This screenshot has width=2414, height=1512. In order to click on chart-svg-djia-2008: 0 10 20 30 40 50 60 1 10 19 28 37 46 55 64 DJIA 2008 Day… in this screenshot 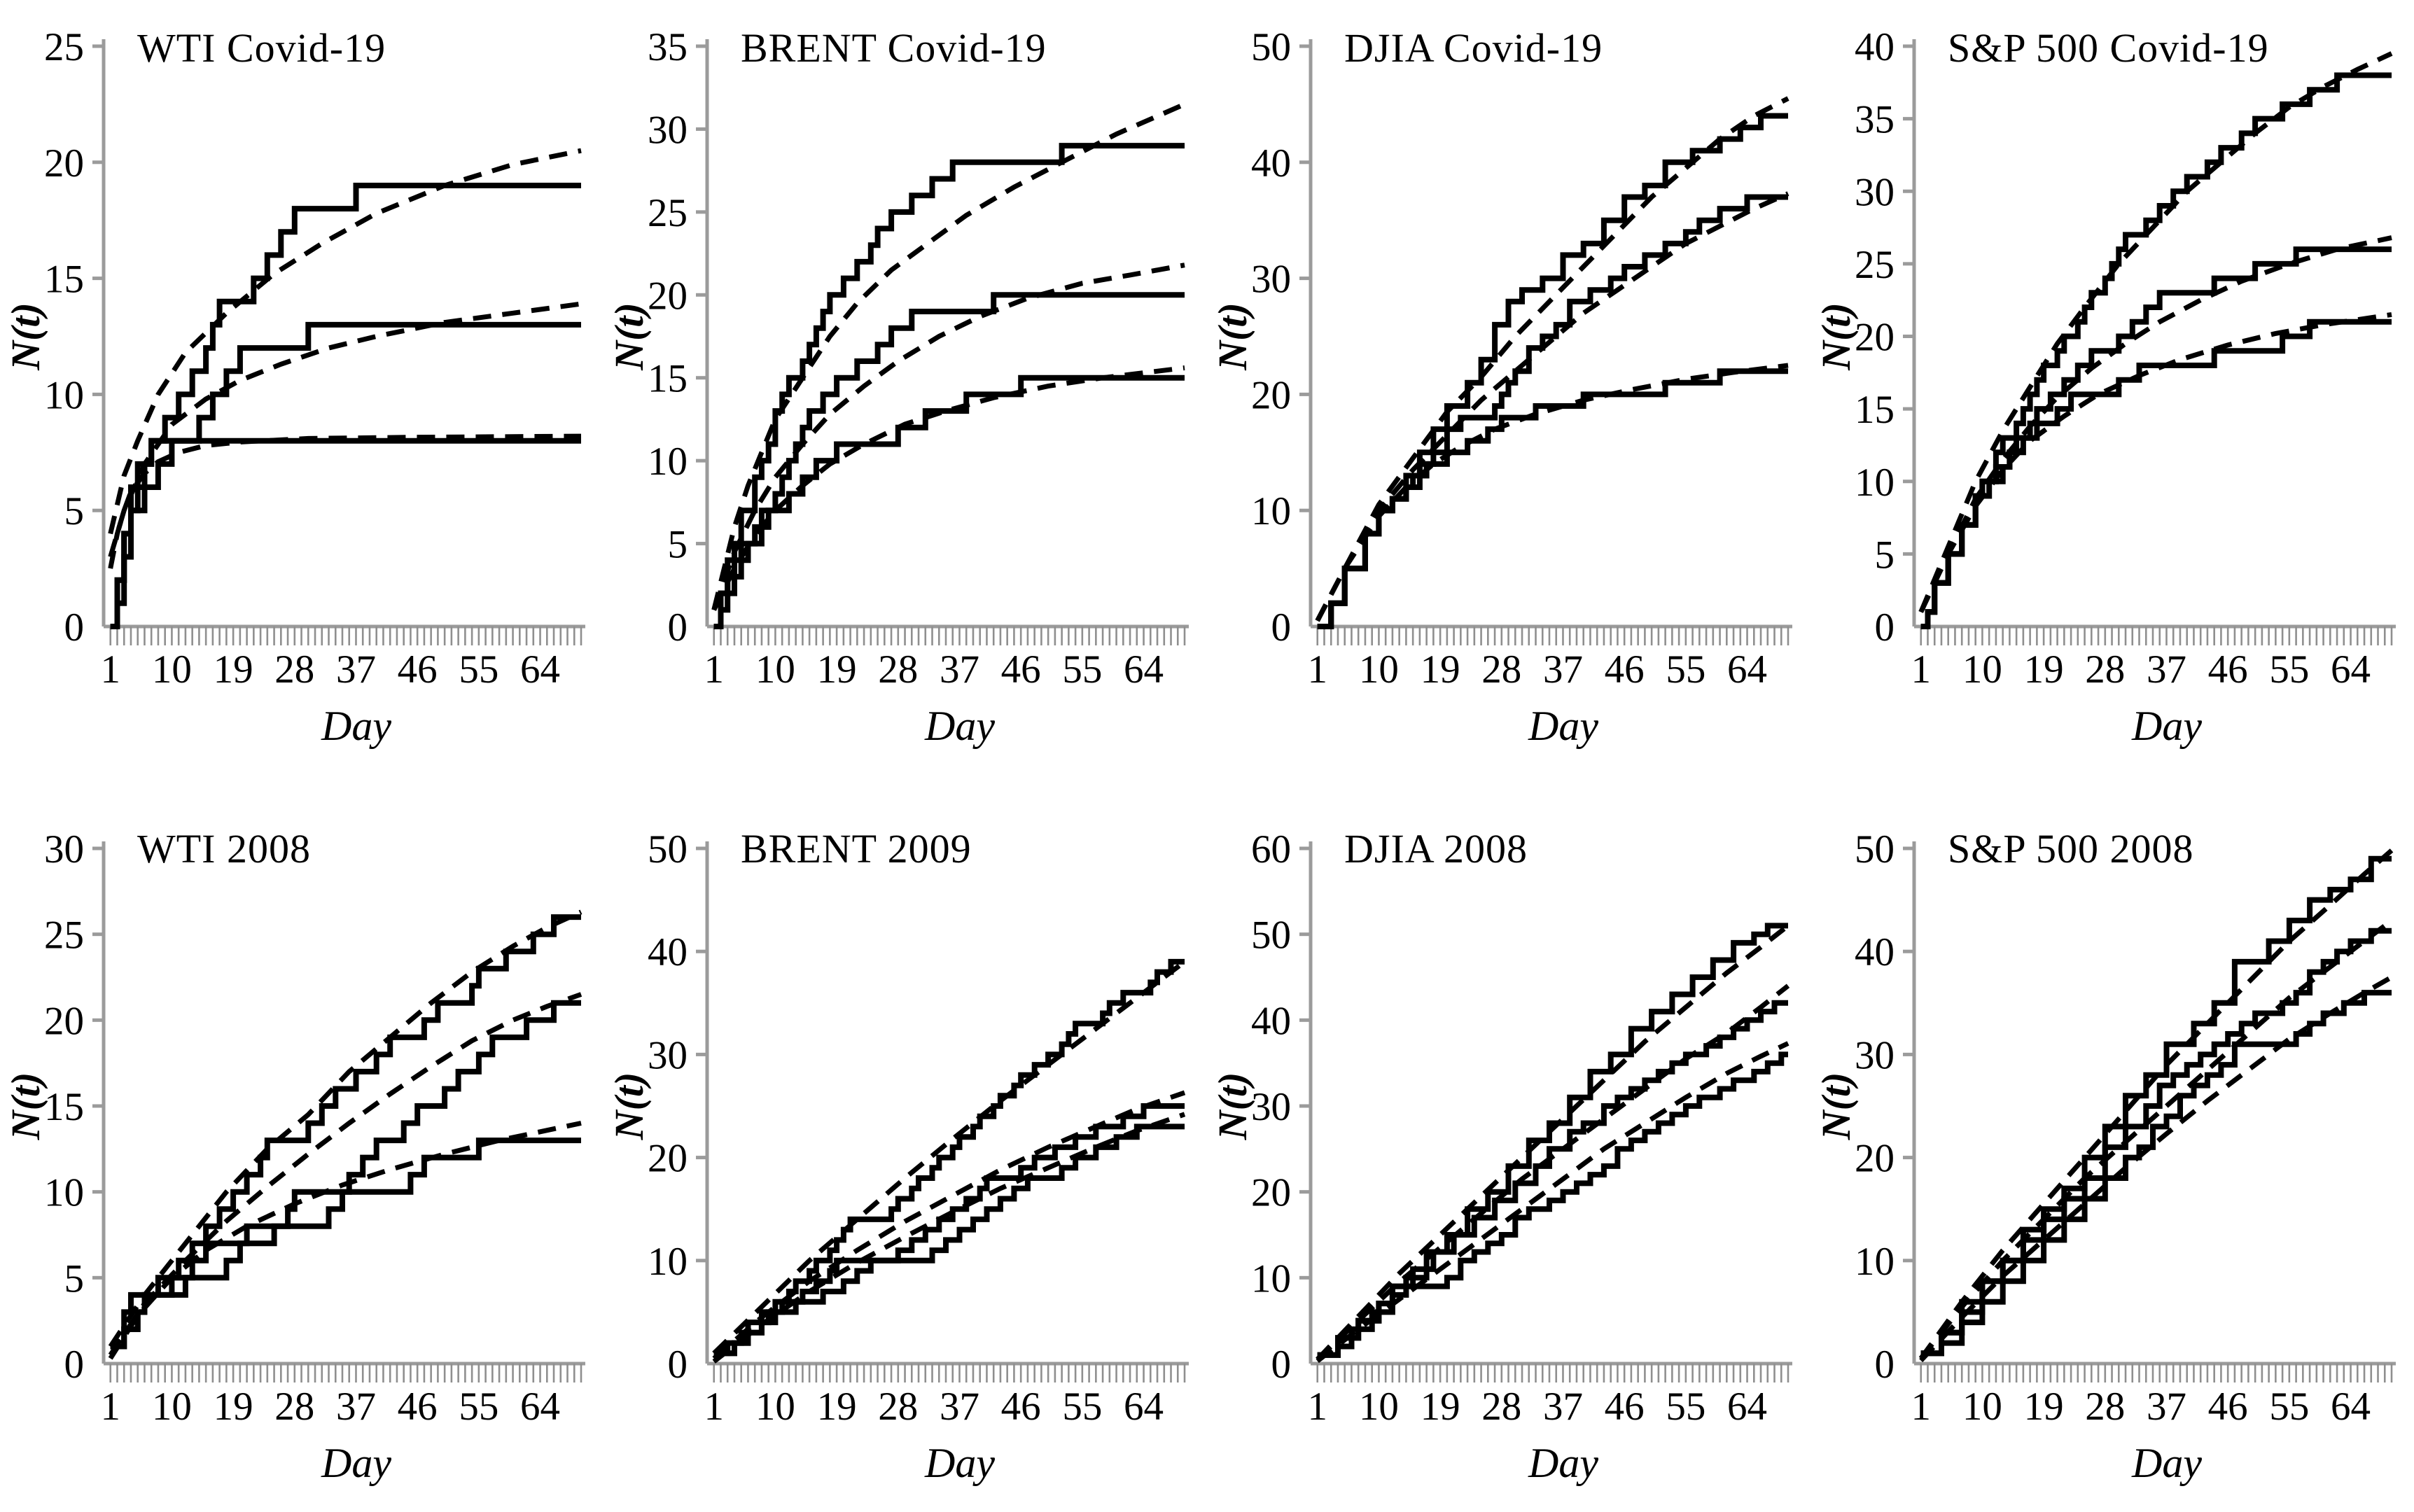, I will do `click(1501, 1156)`.